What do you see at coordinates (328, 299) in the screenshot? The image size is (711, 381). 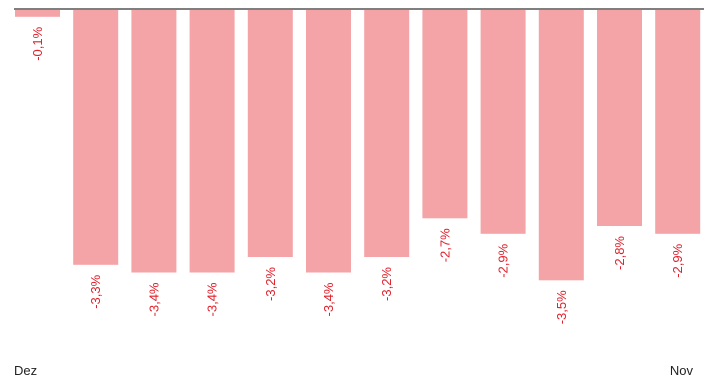 I see `data-label-6: -3,4%` at bounding box center [328, 299].